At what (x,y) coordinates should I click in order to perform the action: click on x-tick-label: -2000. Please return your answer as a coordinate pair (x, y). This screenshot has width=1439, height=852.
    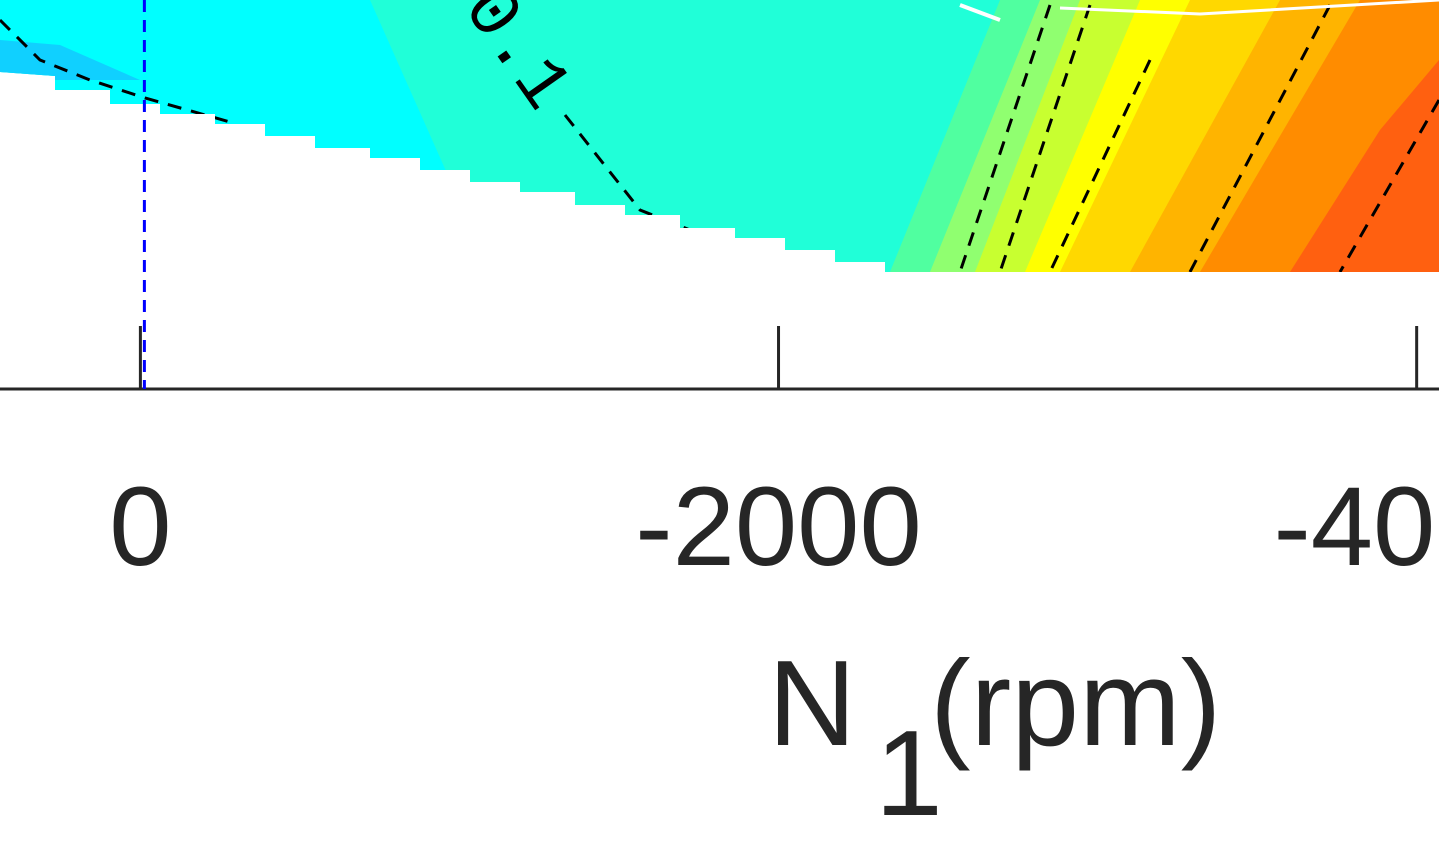
    Looking at the image, I should click on (778, 526).